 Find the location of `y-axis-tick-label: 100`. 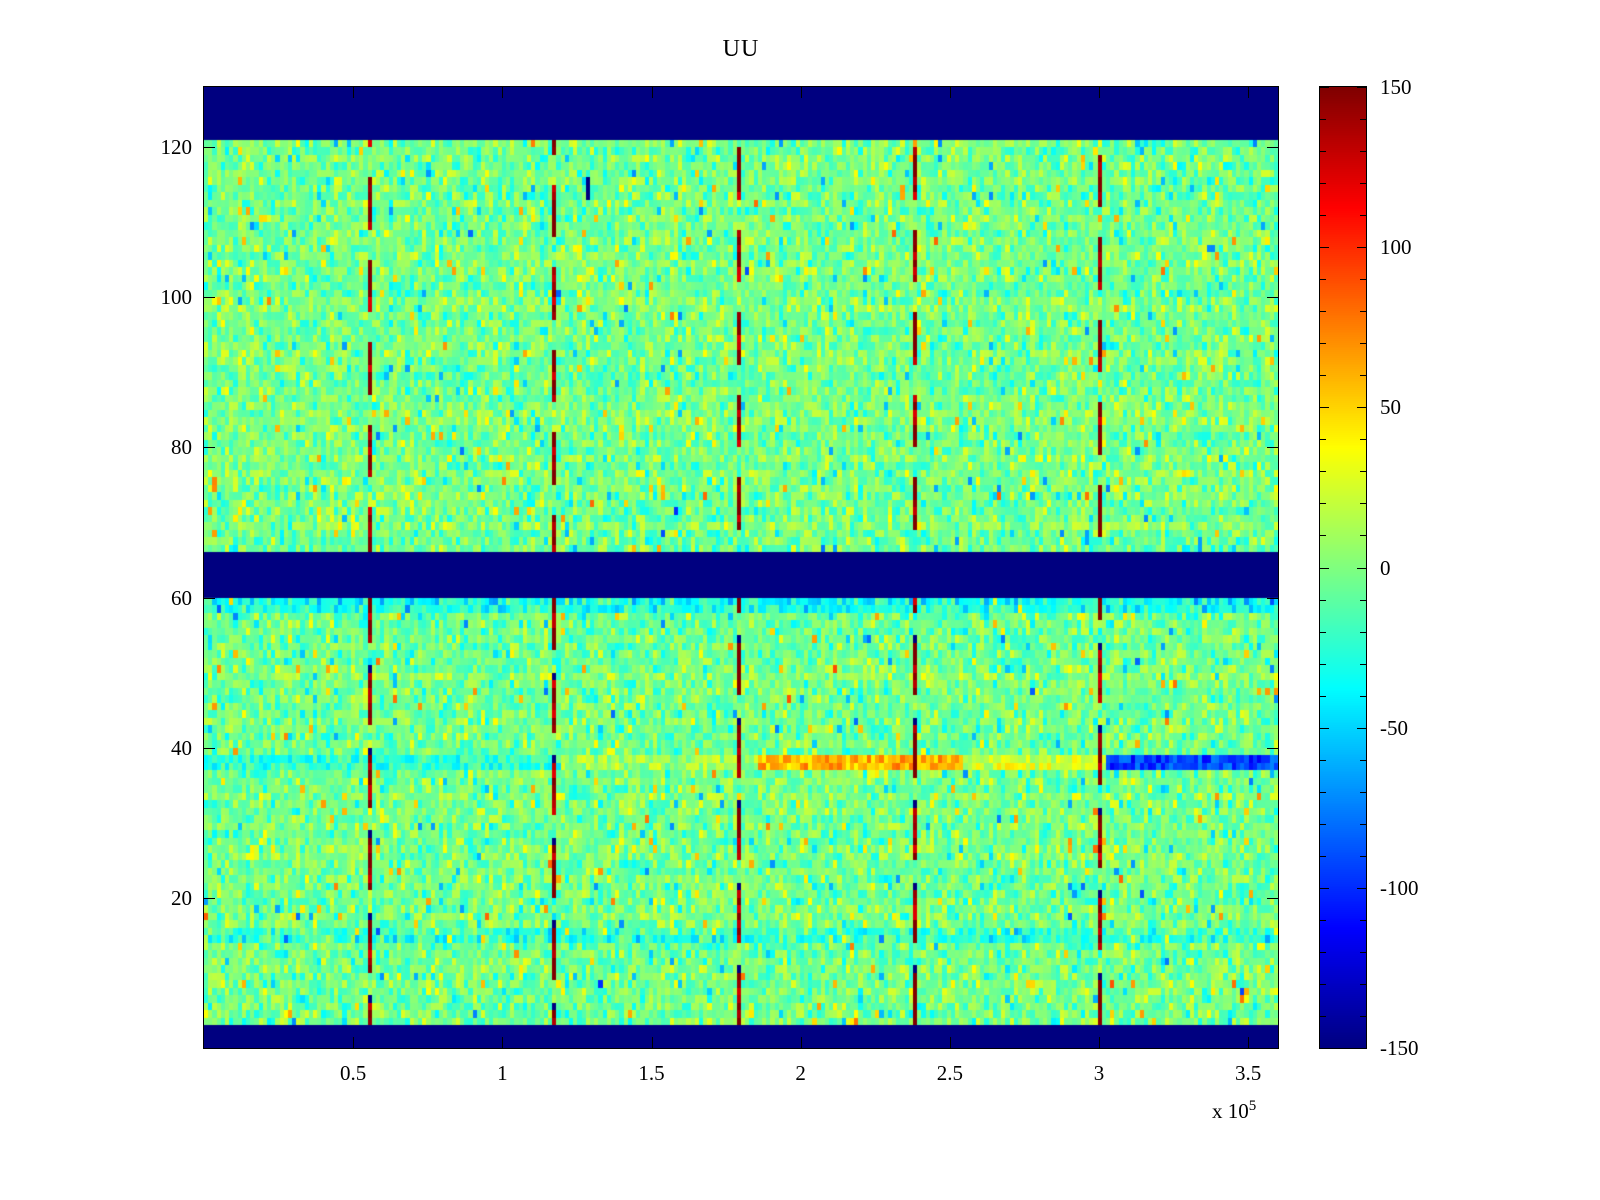

y-axis-tick-label: 100 is located at coordinates (176, 297).